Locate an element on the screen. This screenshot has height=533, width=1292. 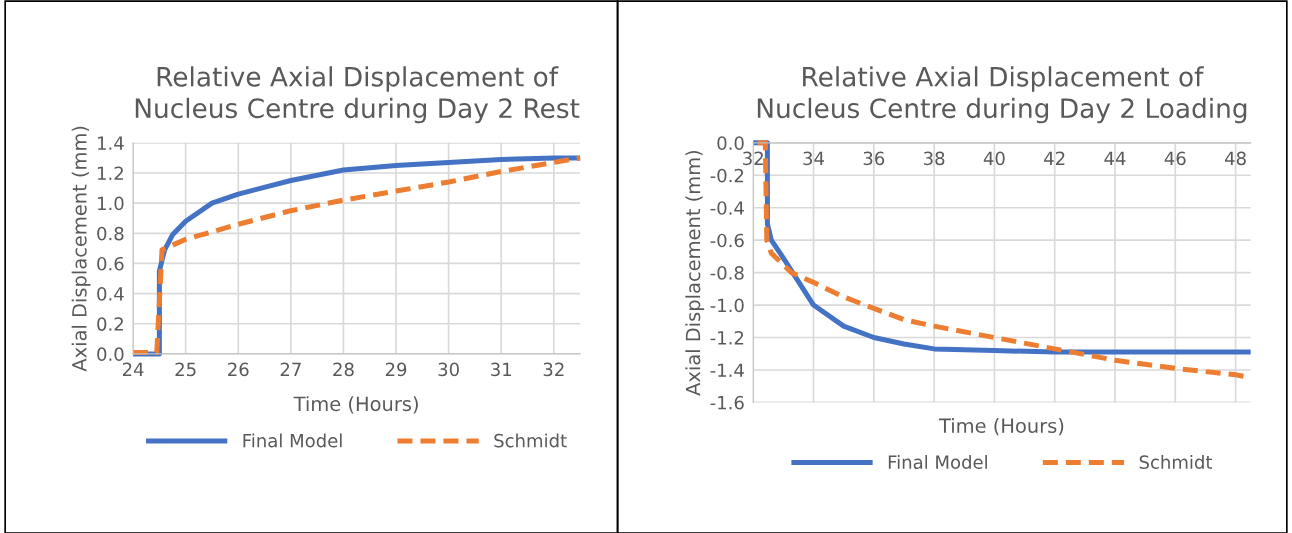
y-tick-label: -1.0 is located at coordinates (727, 305).